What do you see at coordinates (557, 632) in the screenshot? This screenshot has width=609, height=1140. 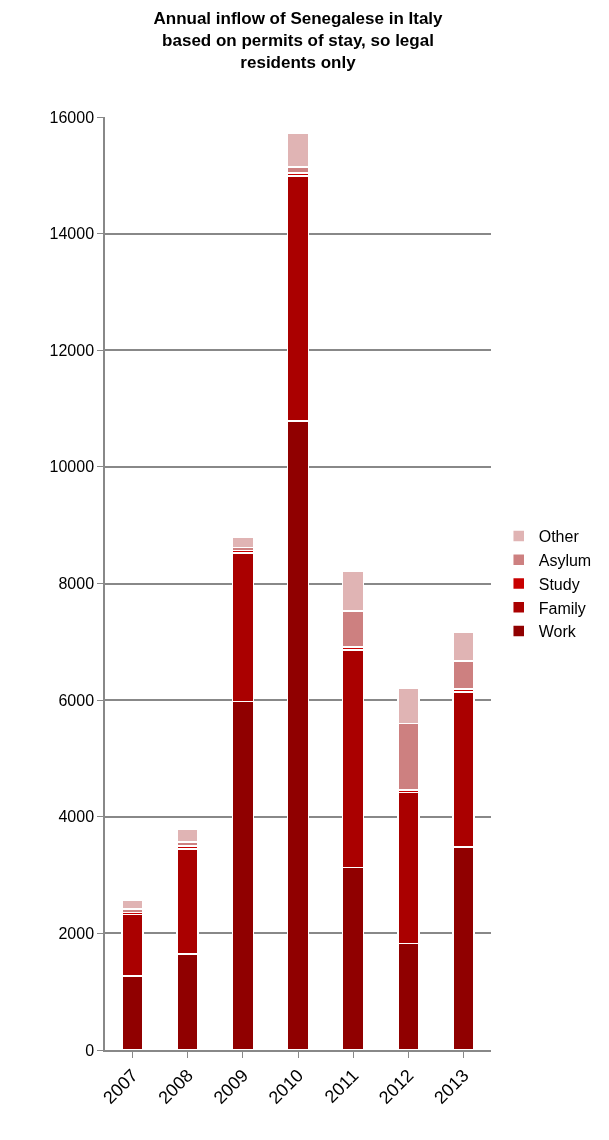 I see `legend-label: Work` at bounding box center [557, 632].